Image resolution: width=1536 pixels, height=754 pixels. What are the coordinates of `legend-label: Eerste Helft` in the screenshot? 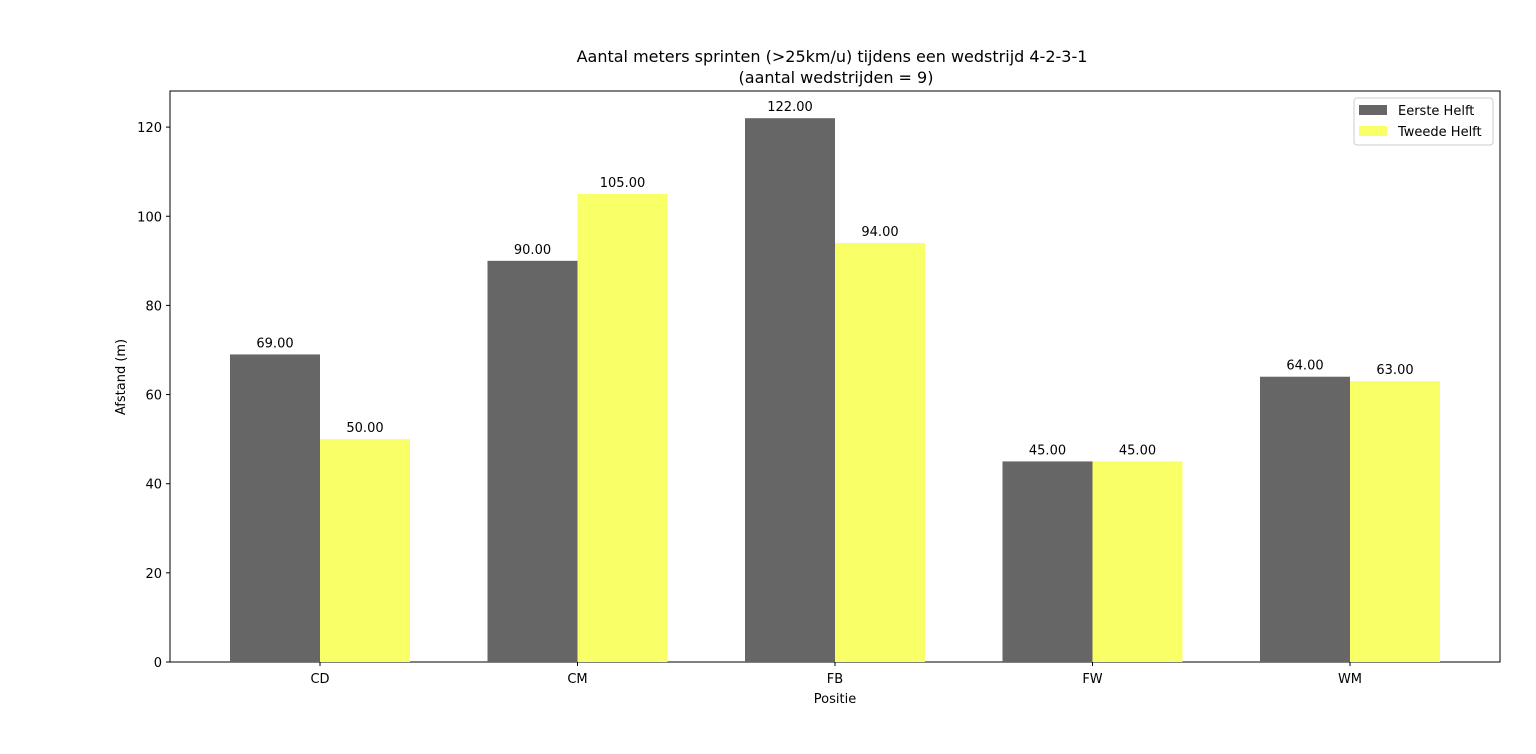 It's located at (1436, 111).